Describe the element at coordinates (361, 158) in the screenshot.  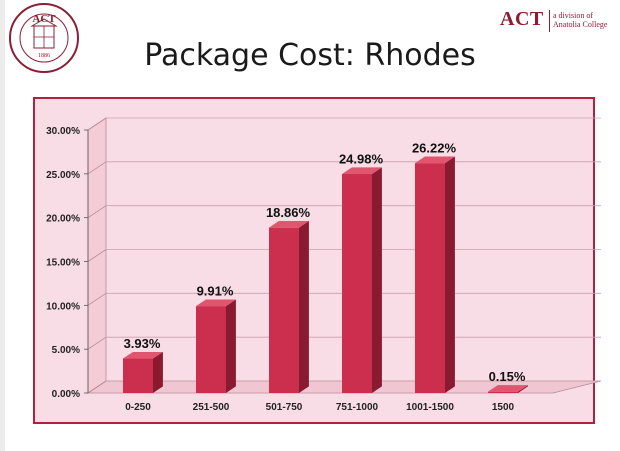
I see `data-label: 24.98%` at that location.